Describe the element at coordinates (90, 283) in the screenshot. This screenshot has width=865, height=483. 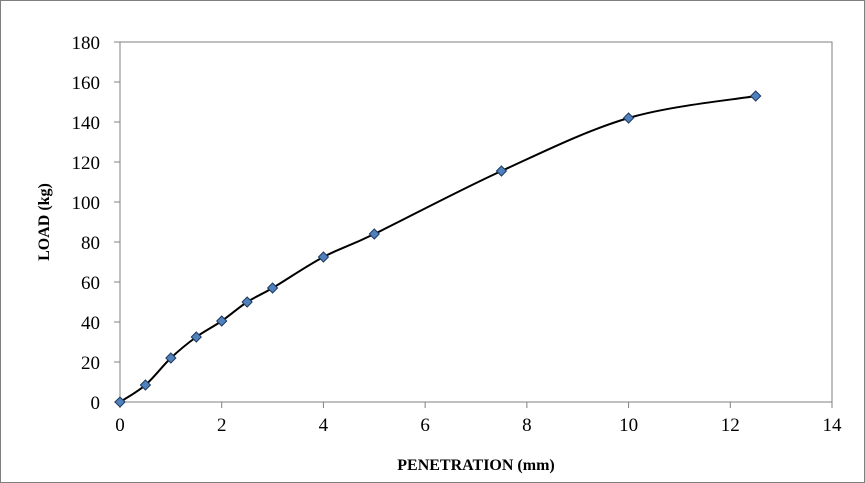
I see `y-tick-label: 60` at that location.